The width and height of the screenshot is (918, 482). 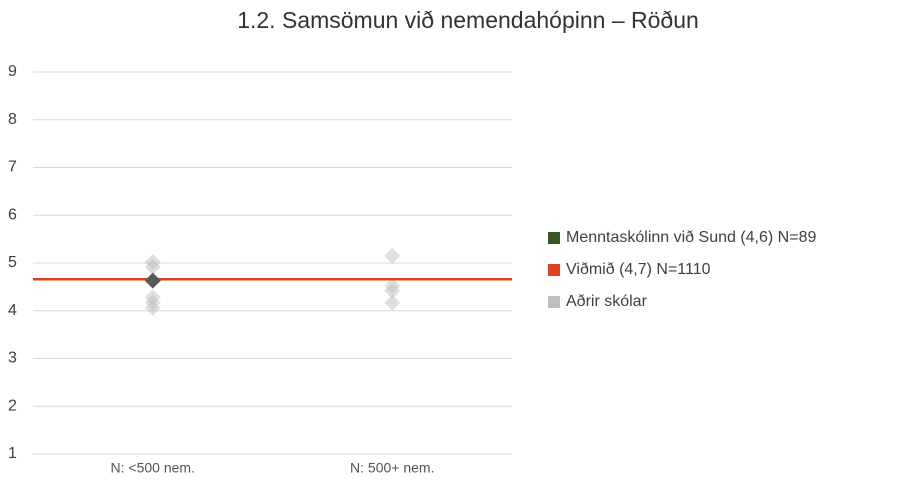 I want to click on legend-label: Aðrir skólar, so click(x=607, y=301).